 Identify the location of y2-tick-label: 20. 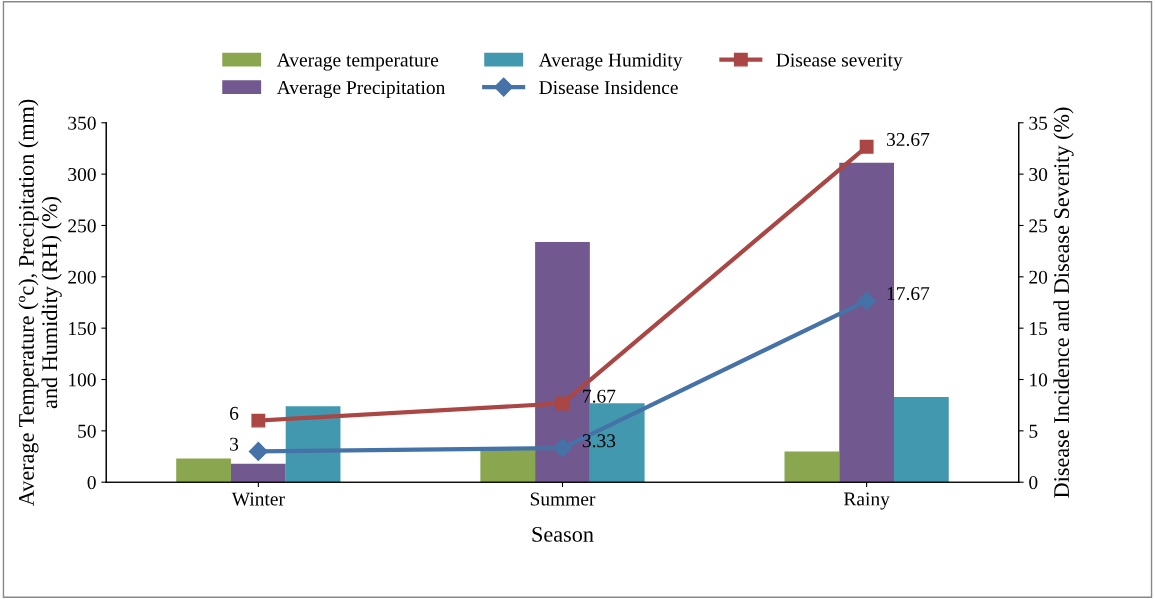
(1038, 277).